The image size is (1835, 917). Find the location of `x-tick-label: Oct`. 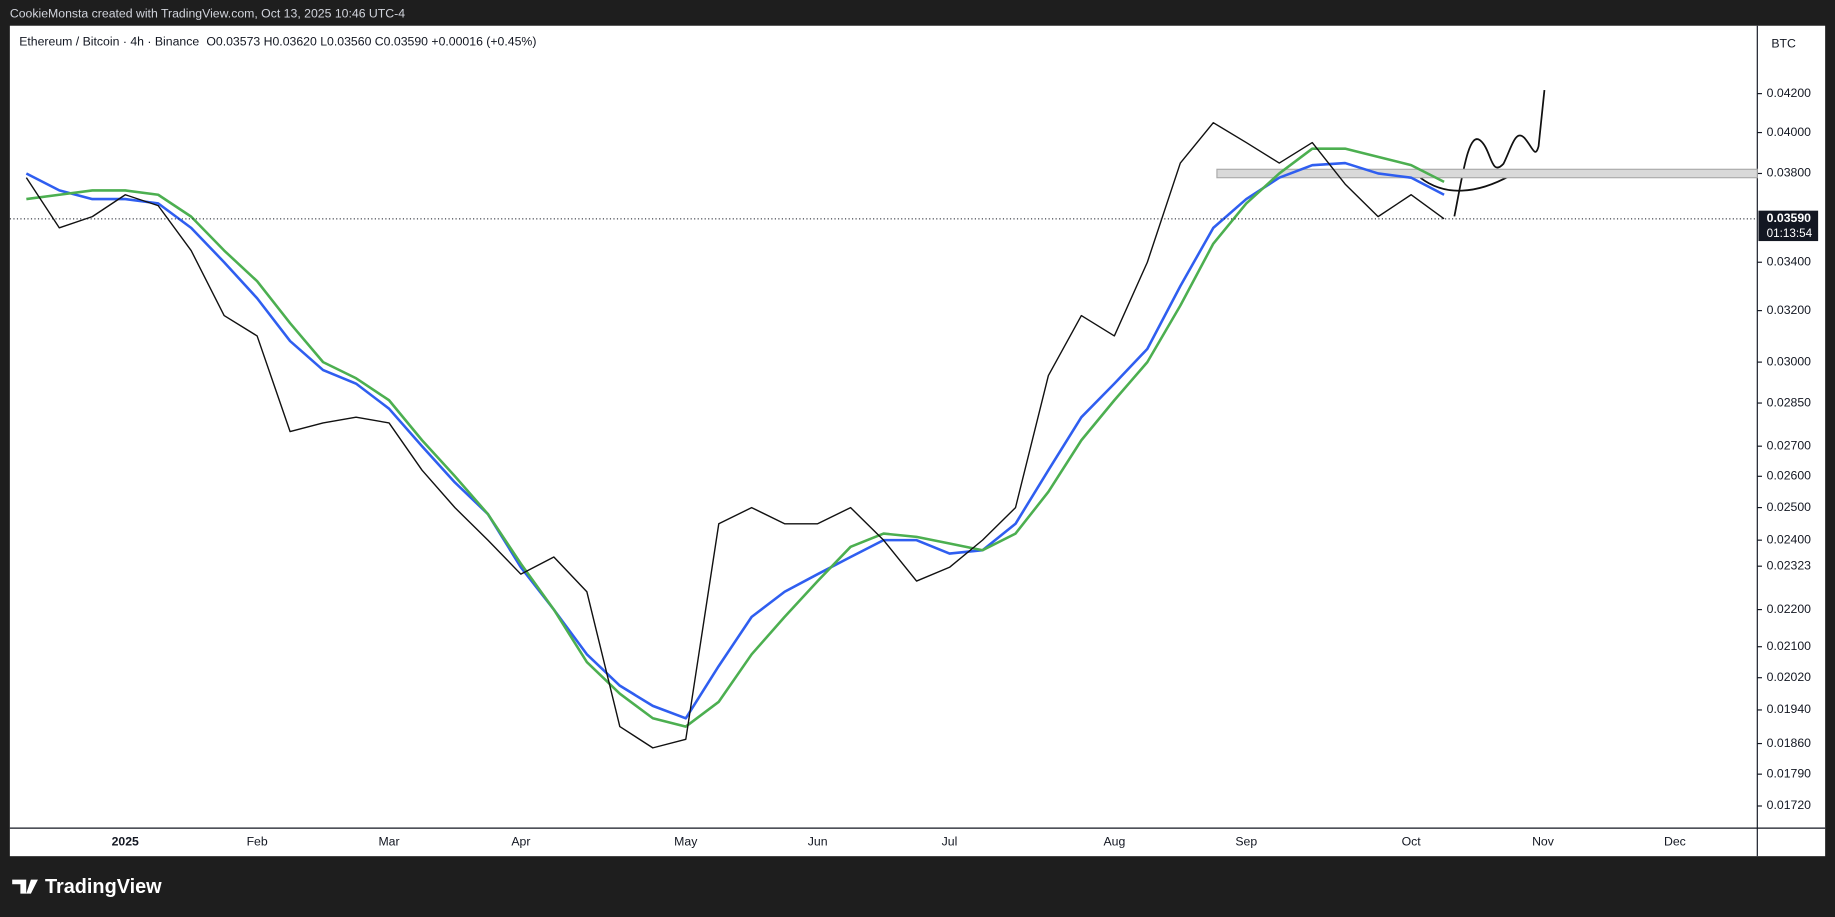

x-tick-label: Oct is located at coordinates (1412, 841).